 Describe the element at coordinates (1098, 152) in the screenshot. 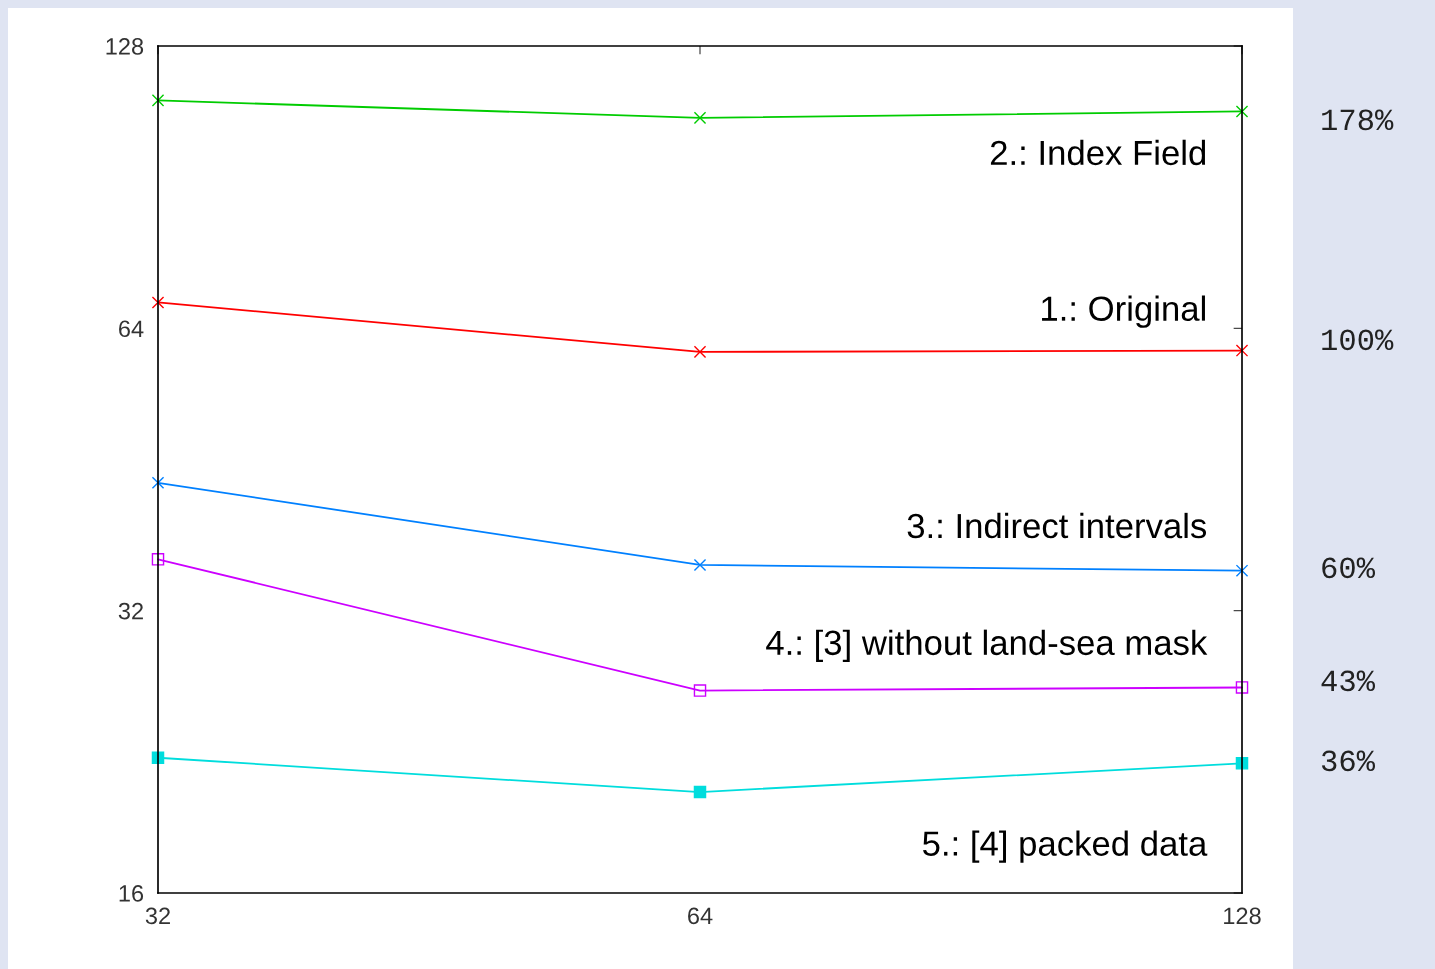

I see `series-label: 2.: Index Field` at that location.